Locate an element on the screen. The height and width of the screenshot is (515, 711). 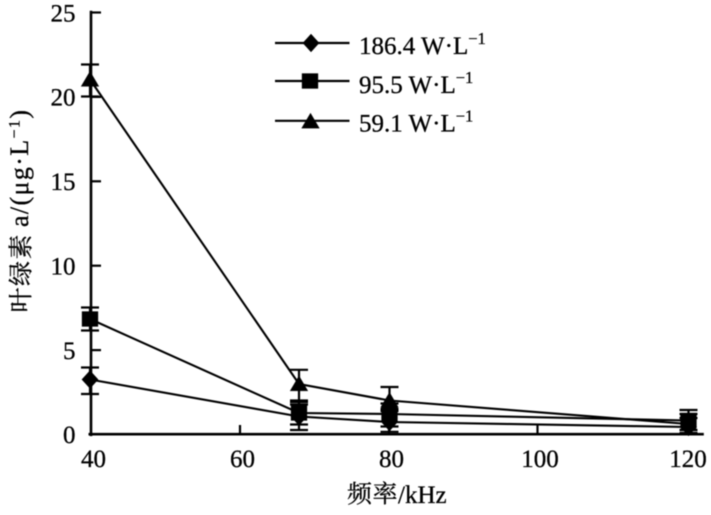
svg-text: 20 is located at coordinates (63, 98).